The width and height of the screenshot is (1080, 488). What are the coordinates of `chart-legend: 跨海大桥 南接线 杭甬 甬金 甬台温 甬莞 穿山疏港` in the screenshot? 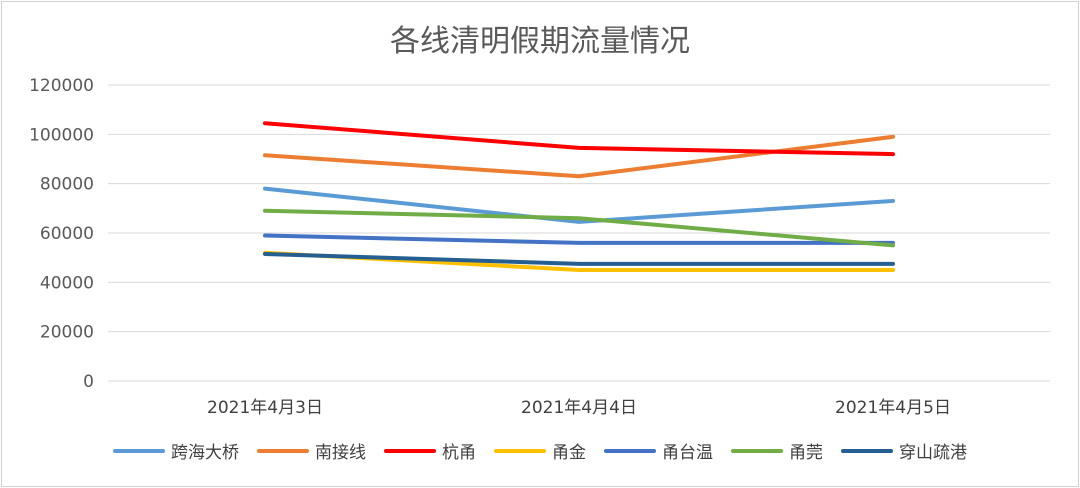 It's located at (540, 450).